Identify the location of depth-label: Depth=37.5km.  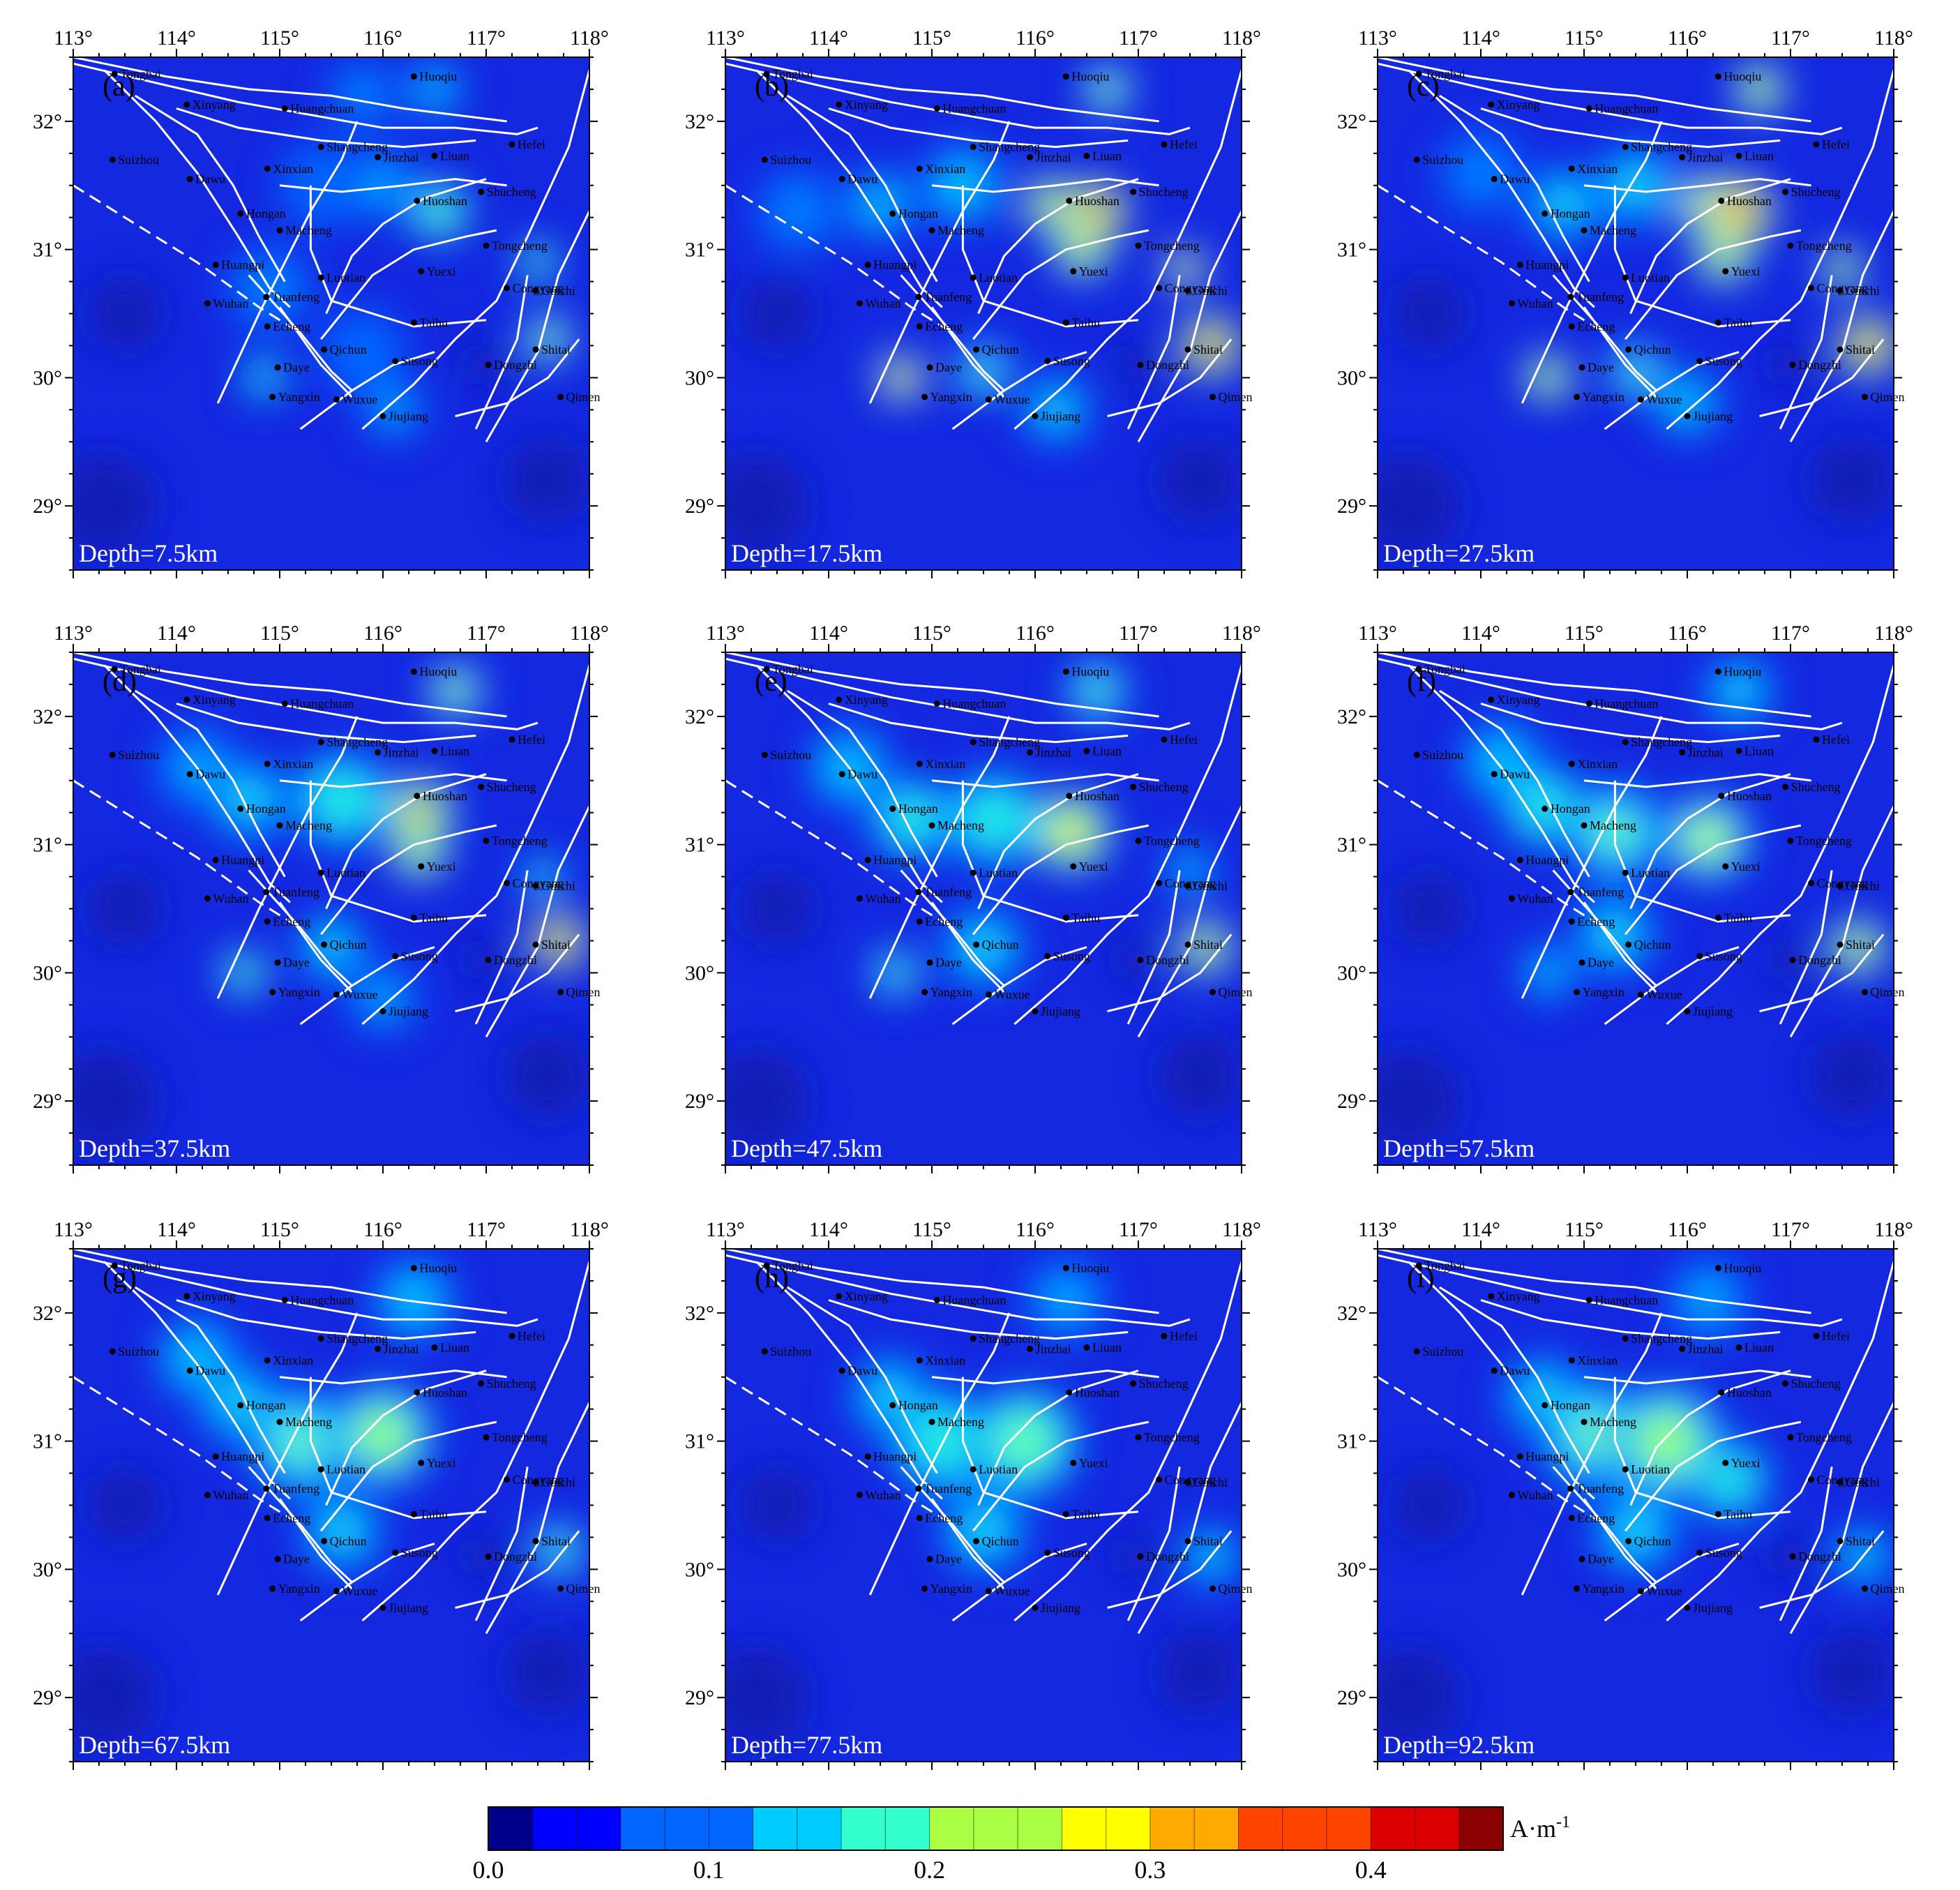
(154, 1148).